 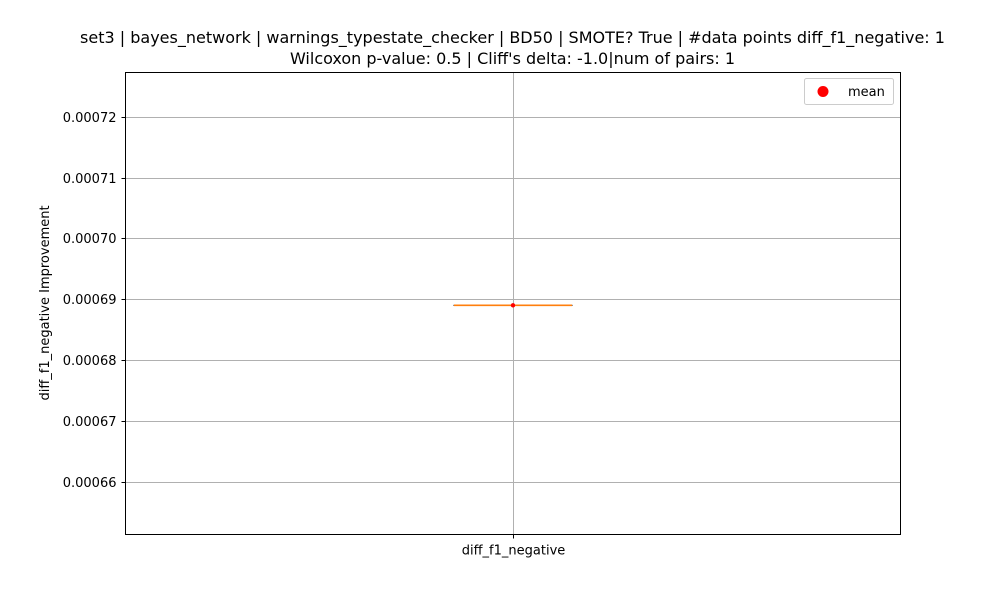 I want to click on y-tick-label: 0.00069, so click(x=90, y=300).